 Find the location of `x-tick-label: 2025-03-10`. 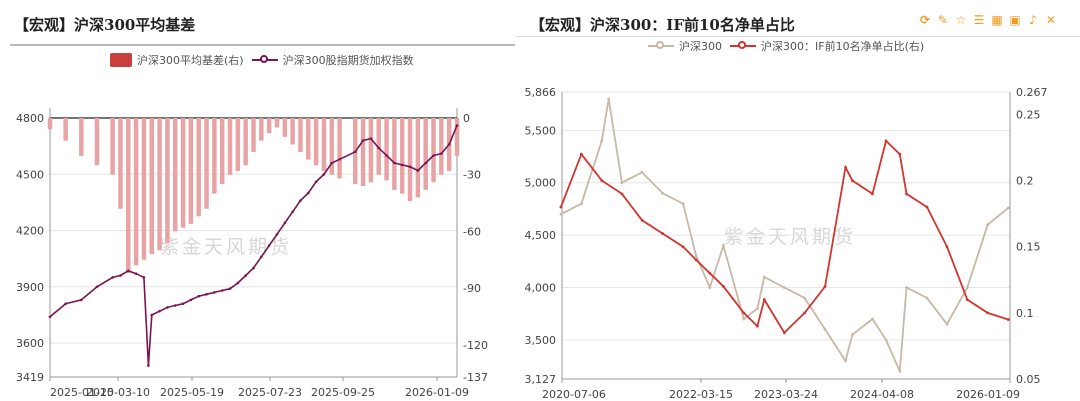

x-tick-label: 2025-03-10 is located at coordinates (118, 392).